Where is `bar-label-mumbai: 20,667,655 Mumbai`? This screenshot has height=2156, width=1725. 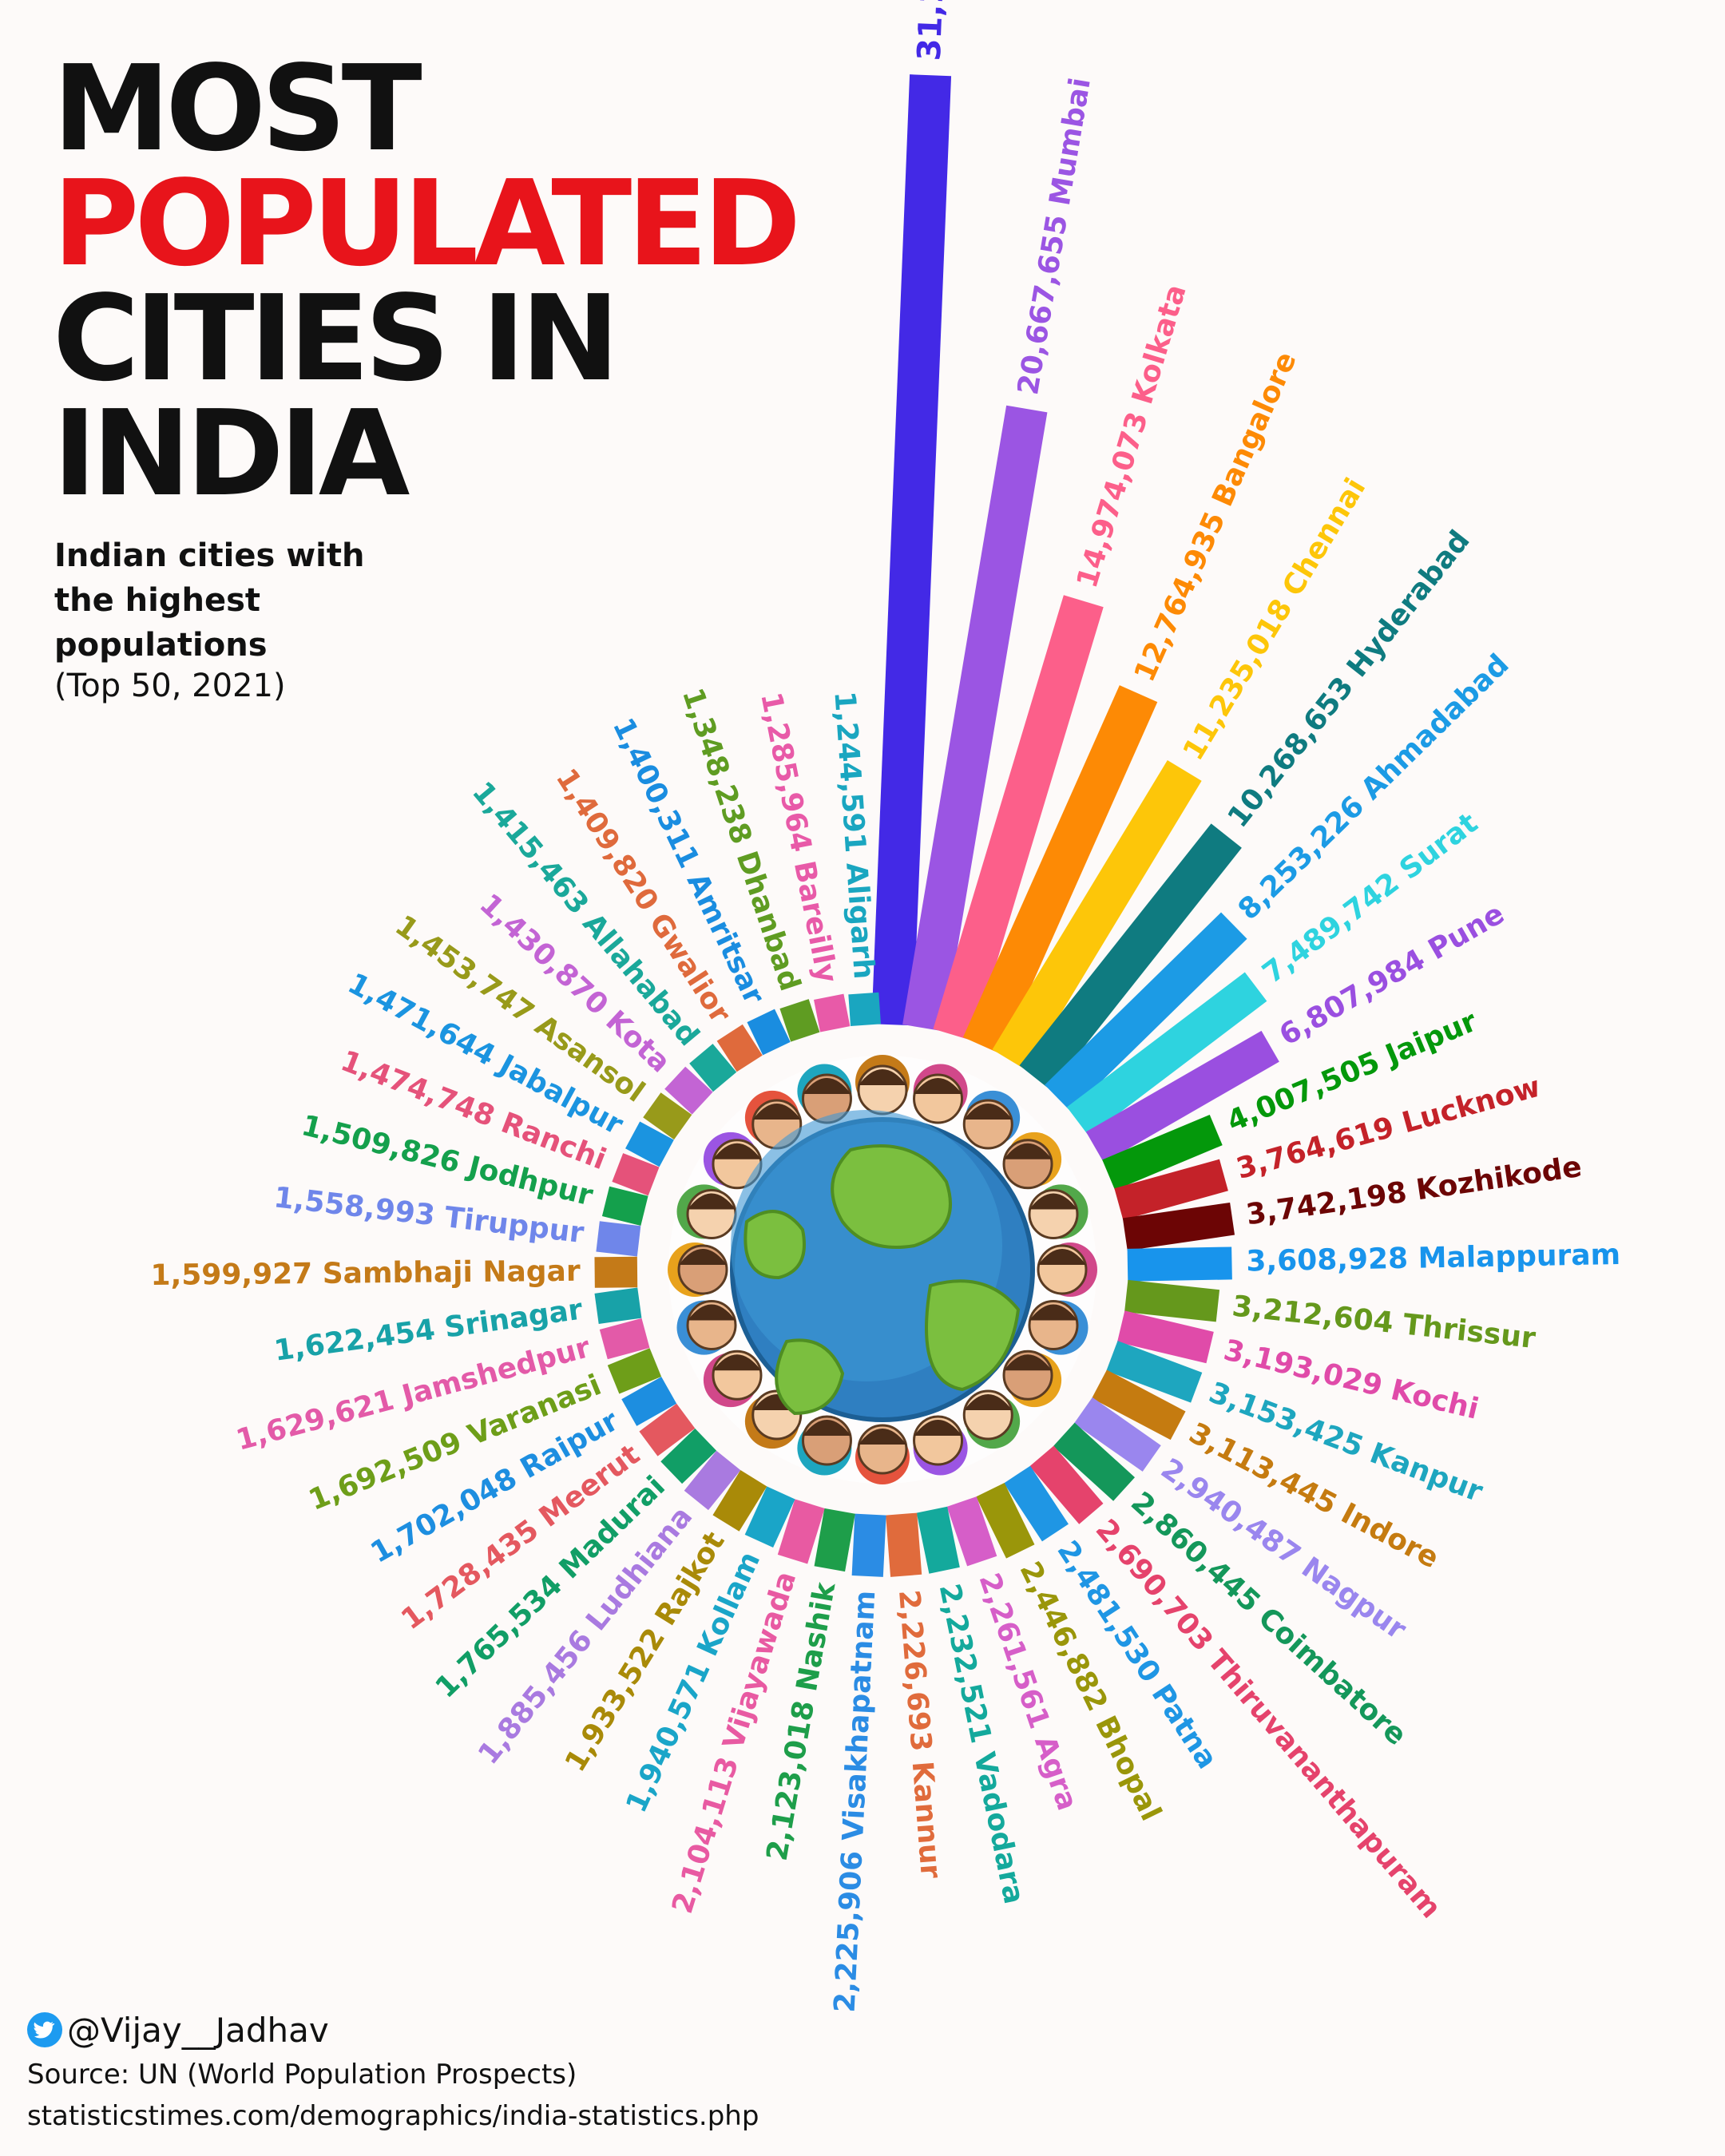
bar-label-mumbai: 20,667,655 Mumbai is located at coordinates (1055, 237).